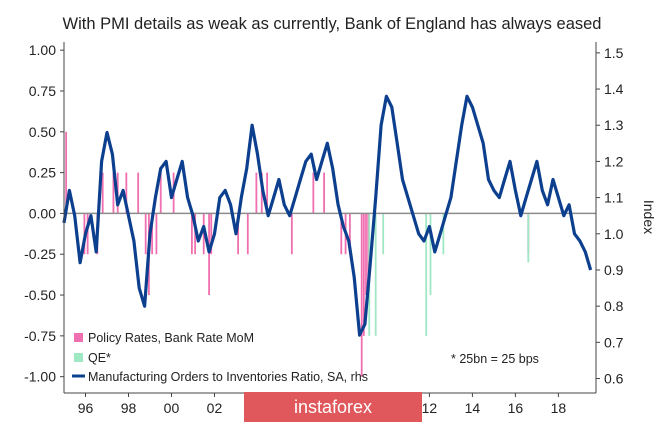  I want to click on y-right-tick-label-3: 1.2, so click(614, 161).